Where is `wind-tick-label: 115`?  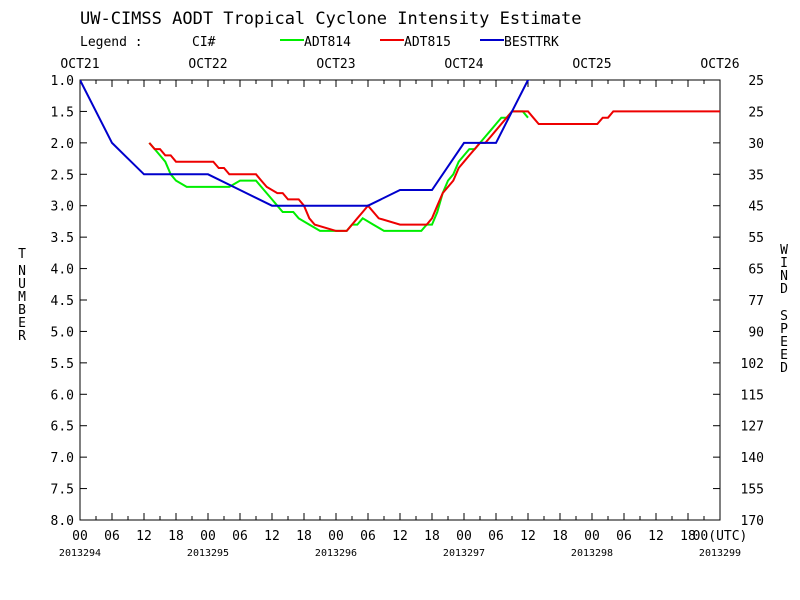 wind-tick-label: 115 is located at coordinates (752, 395).